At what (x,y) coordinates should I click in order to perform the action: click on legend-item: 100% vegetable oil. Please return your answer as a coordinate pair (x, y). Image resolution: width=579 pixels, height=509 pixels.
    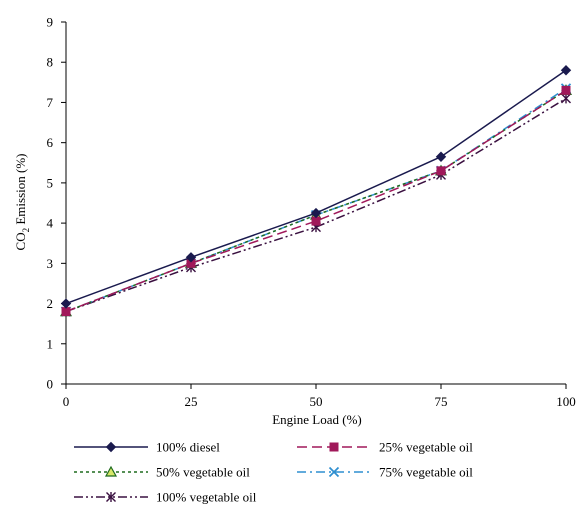
    Looking at the image, I should click on (165, 497).